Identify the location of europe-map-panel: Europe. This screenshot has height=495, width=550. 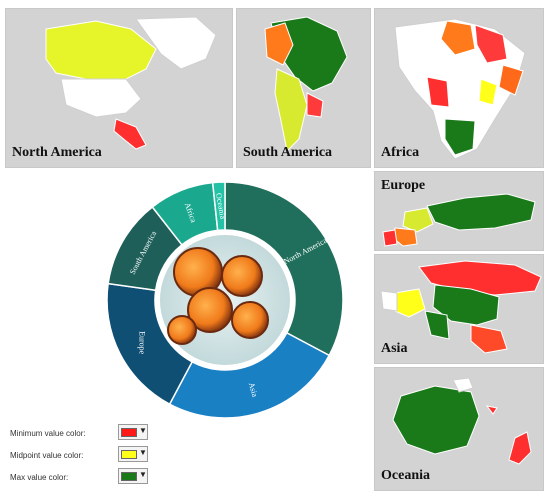
(459, 211).